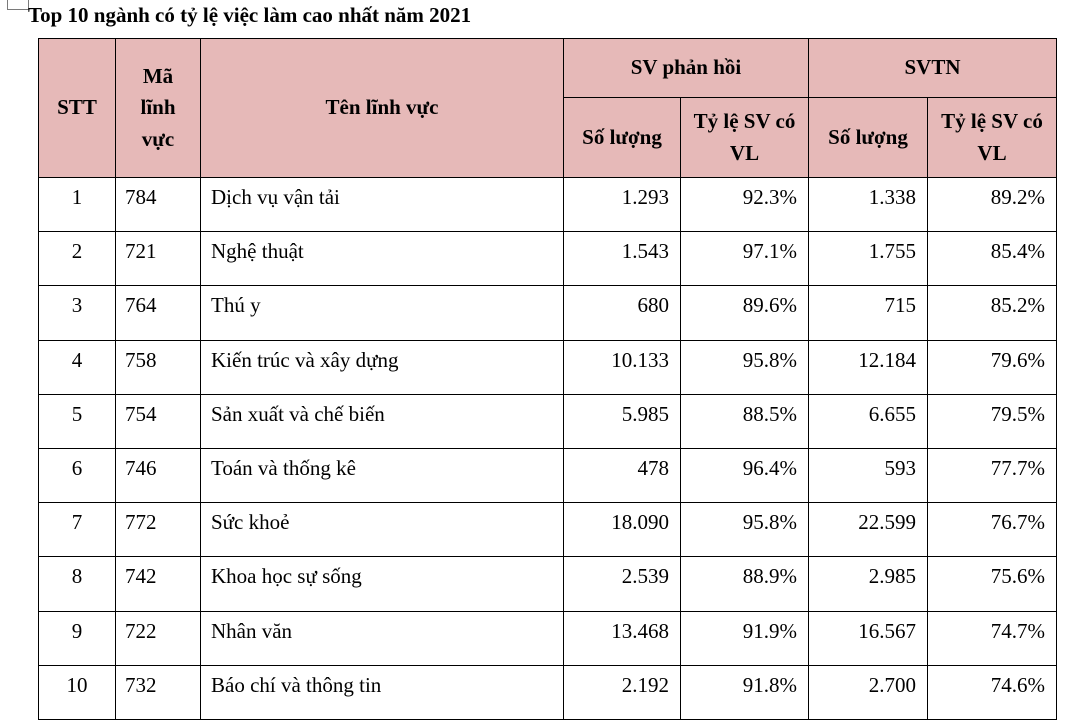 The image size is (1091, 727). I want to click on col-header-so-luong-phan-hoi: Số lượng, so click(622, 137).